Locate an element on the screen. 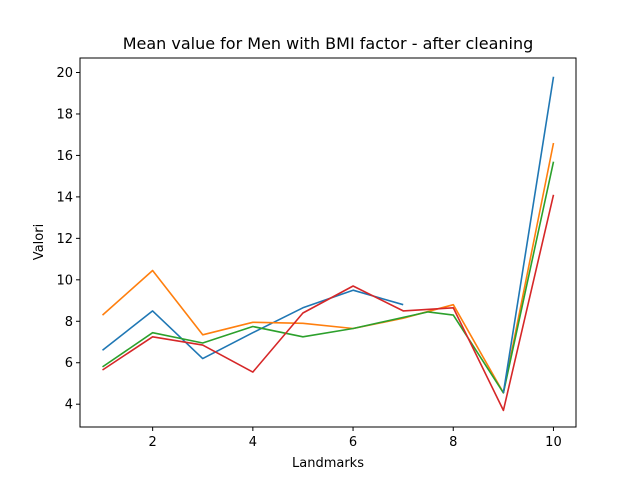 The image size is (640, 480). y-tick-label: 14 is located at coordinates (64, 197).